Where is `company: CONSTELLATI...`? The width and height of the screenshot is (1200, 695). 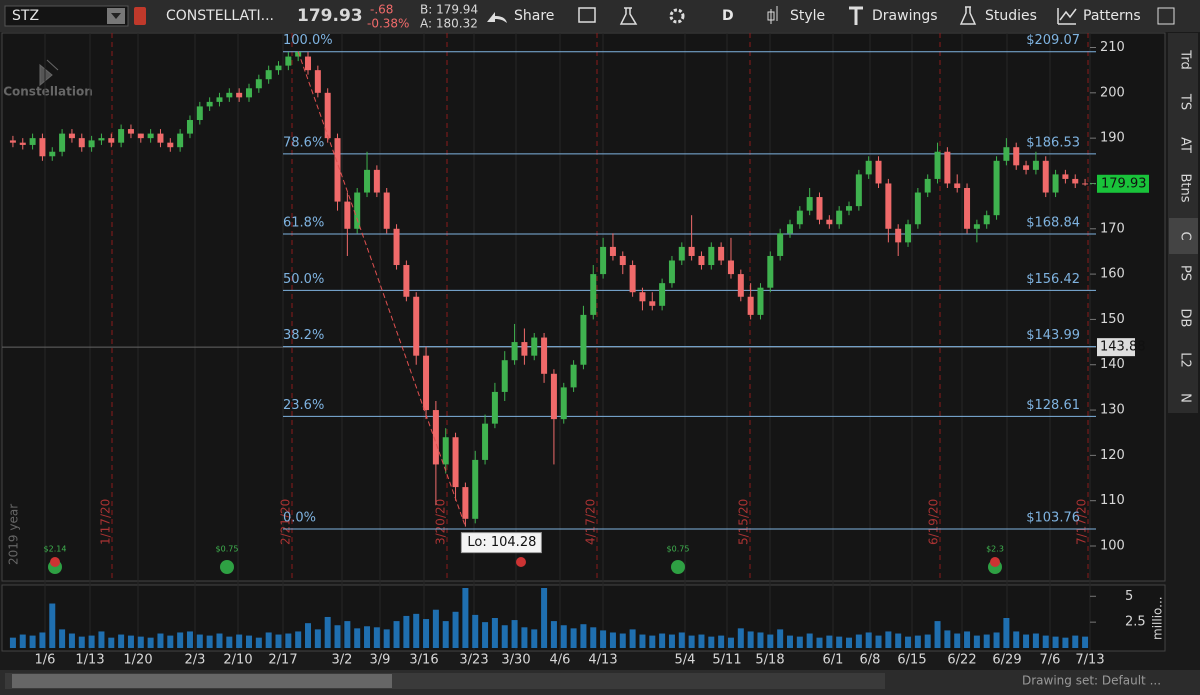 company: CONSTELLATI... is located at coordinates (220, 16).